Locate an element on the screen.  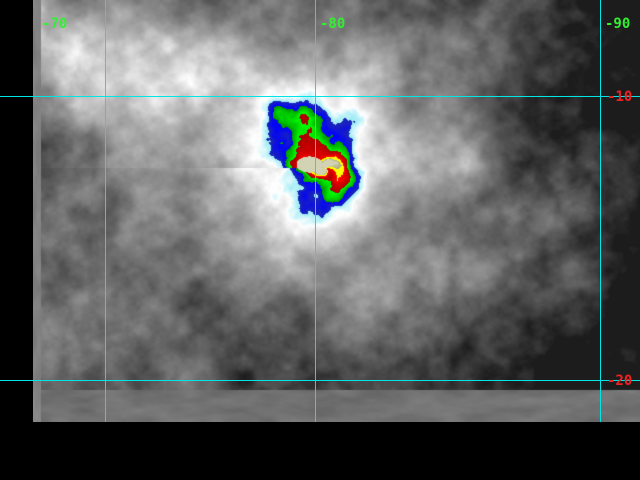
latitude-grid-label: -20 is located at coordinates (620, 381).